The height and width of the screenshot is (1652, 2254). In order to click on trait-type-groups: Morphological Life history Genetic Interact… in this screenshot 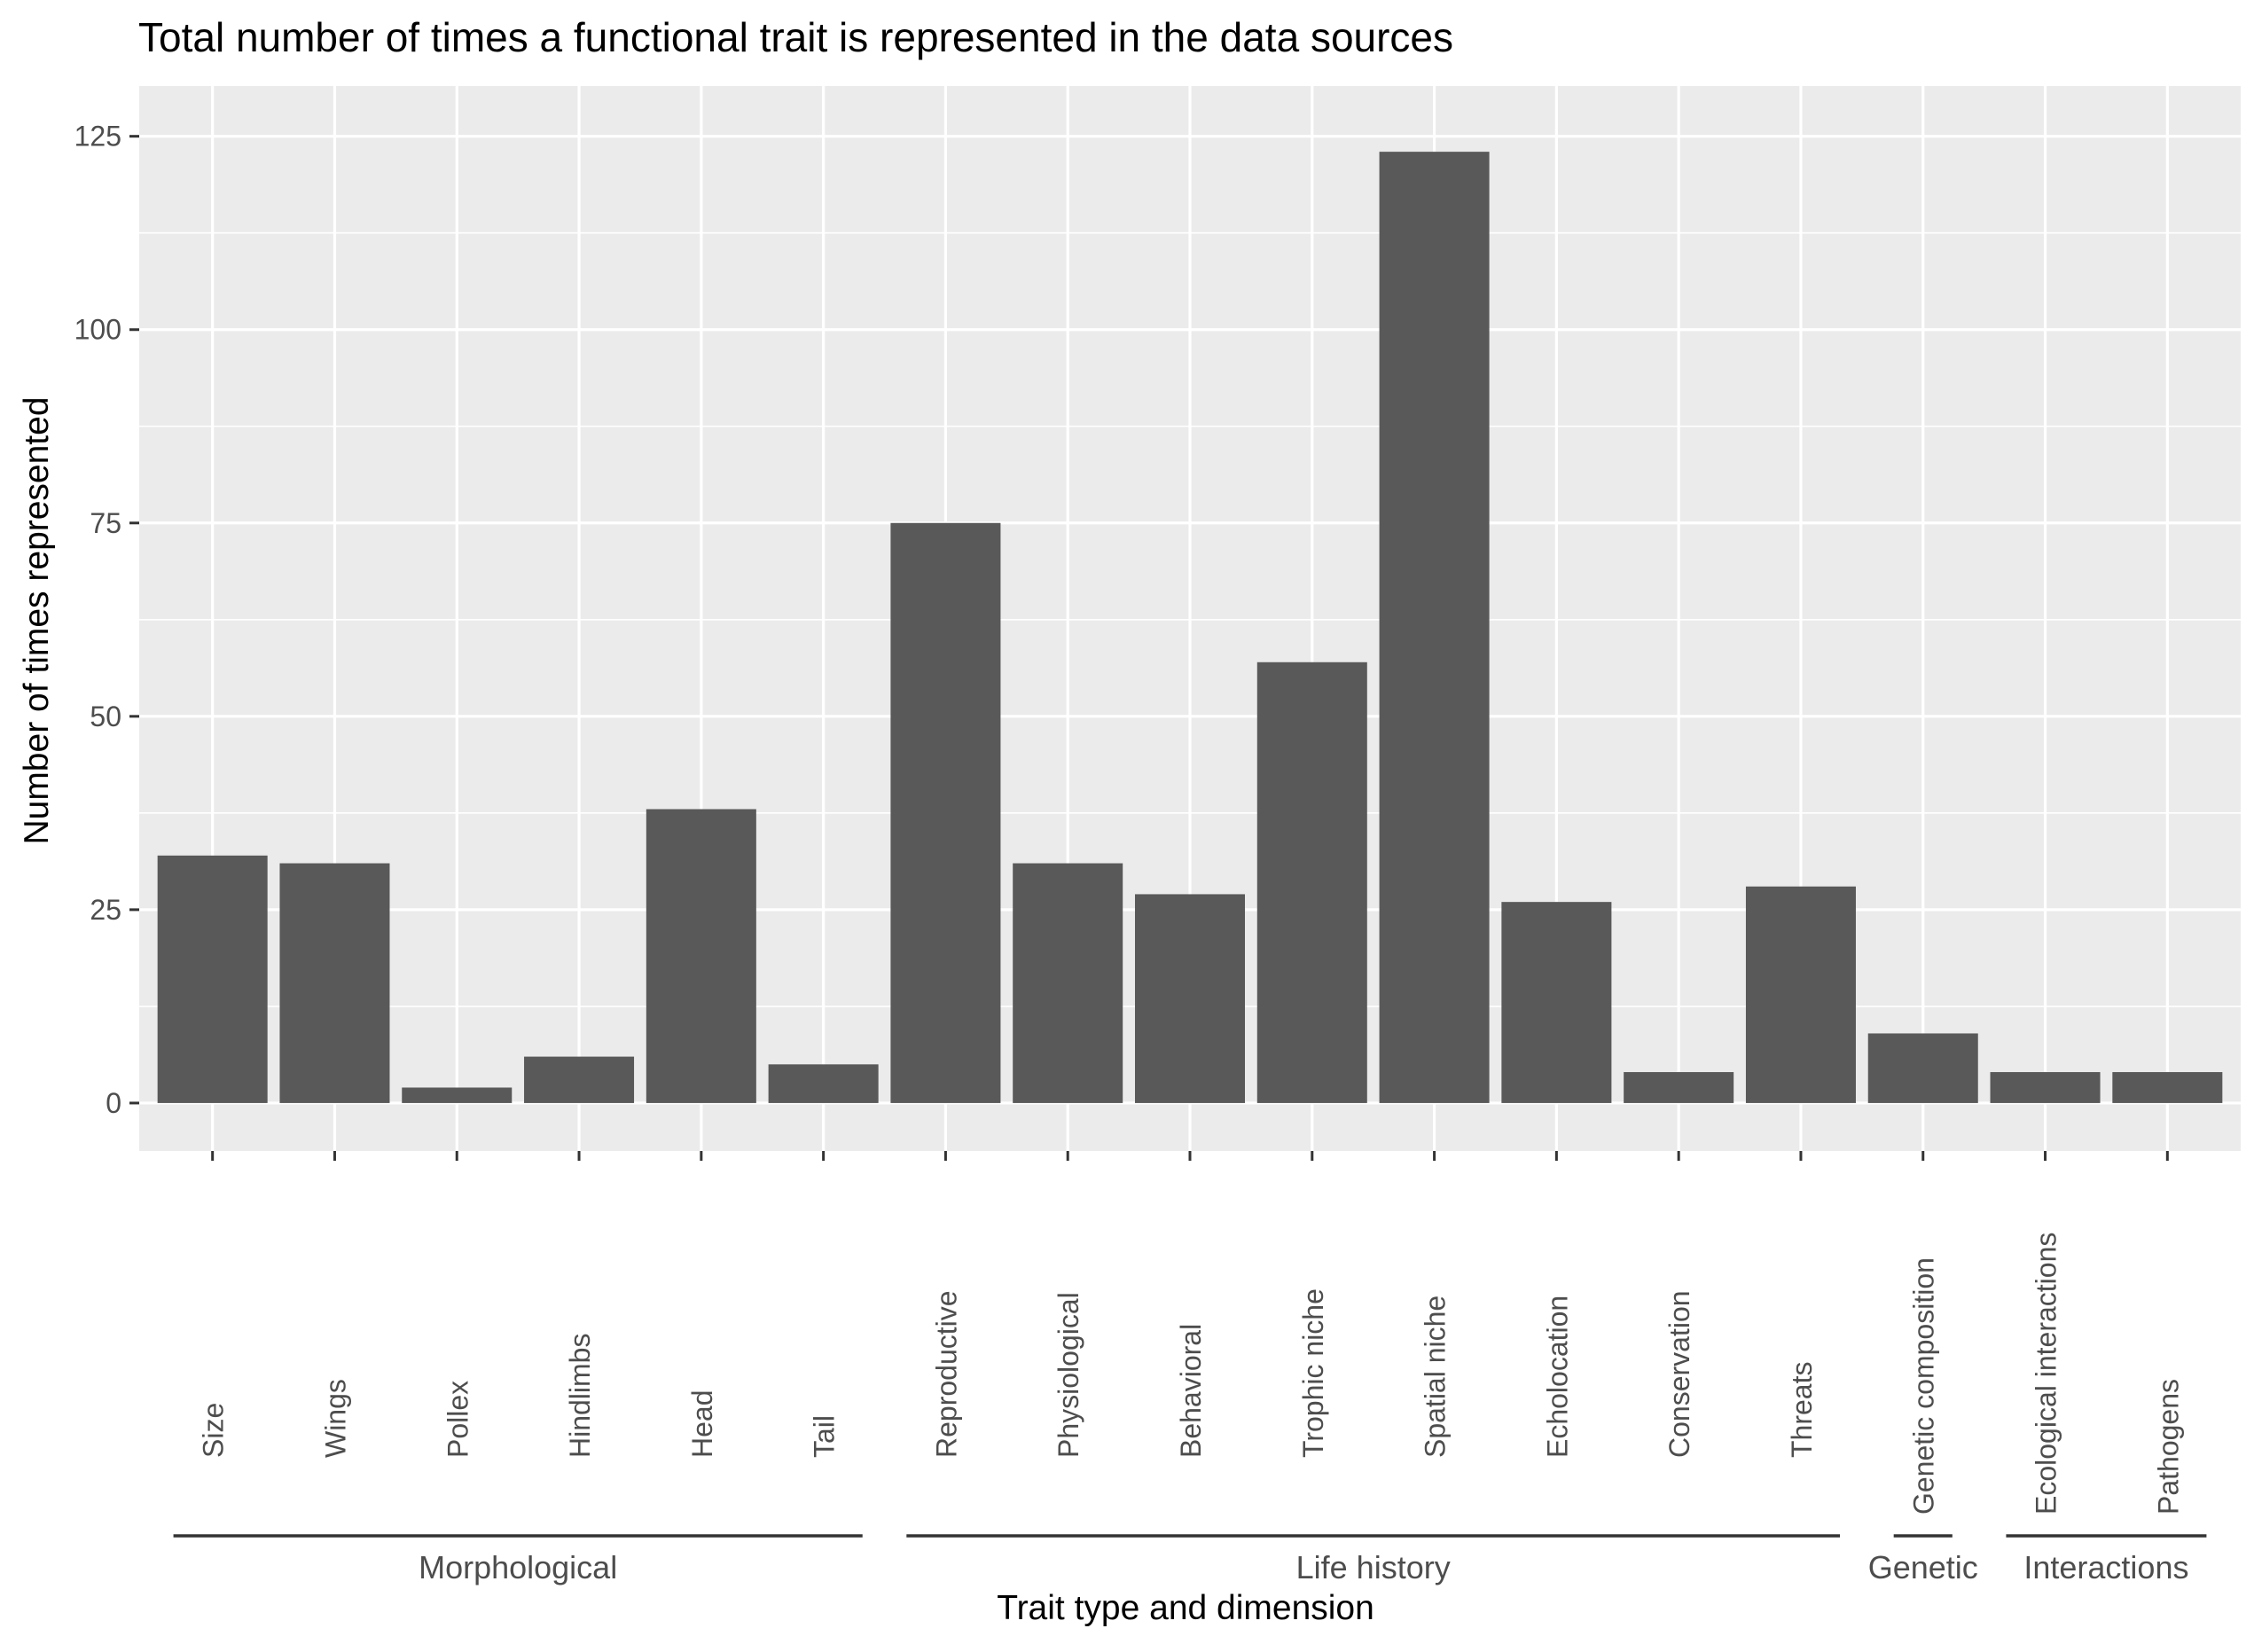, I will do `click(1190, 1559)`.